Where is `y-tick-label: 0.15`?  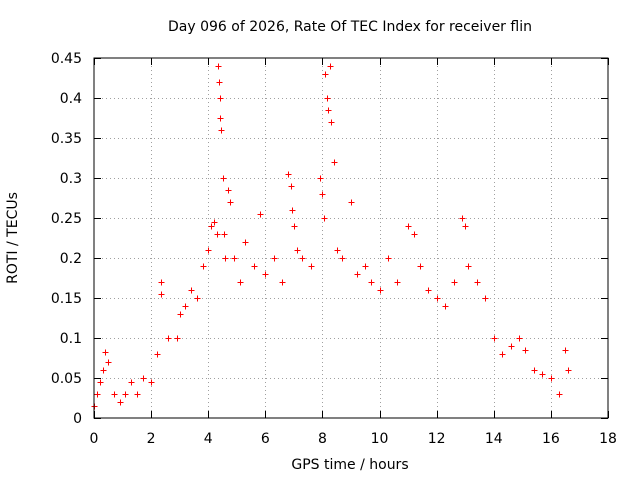 y-tick-label: 0.15 is located at coordinates (66, 299).